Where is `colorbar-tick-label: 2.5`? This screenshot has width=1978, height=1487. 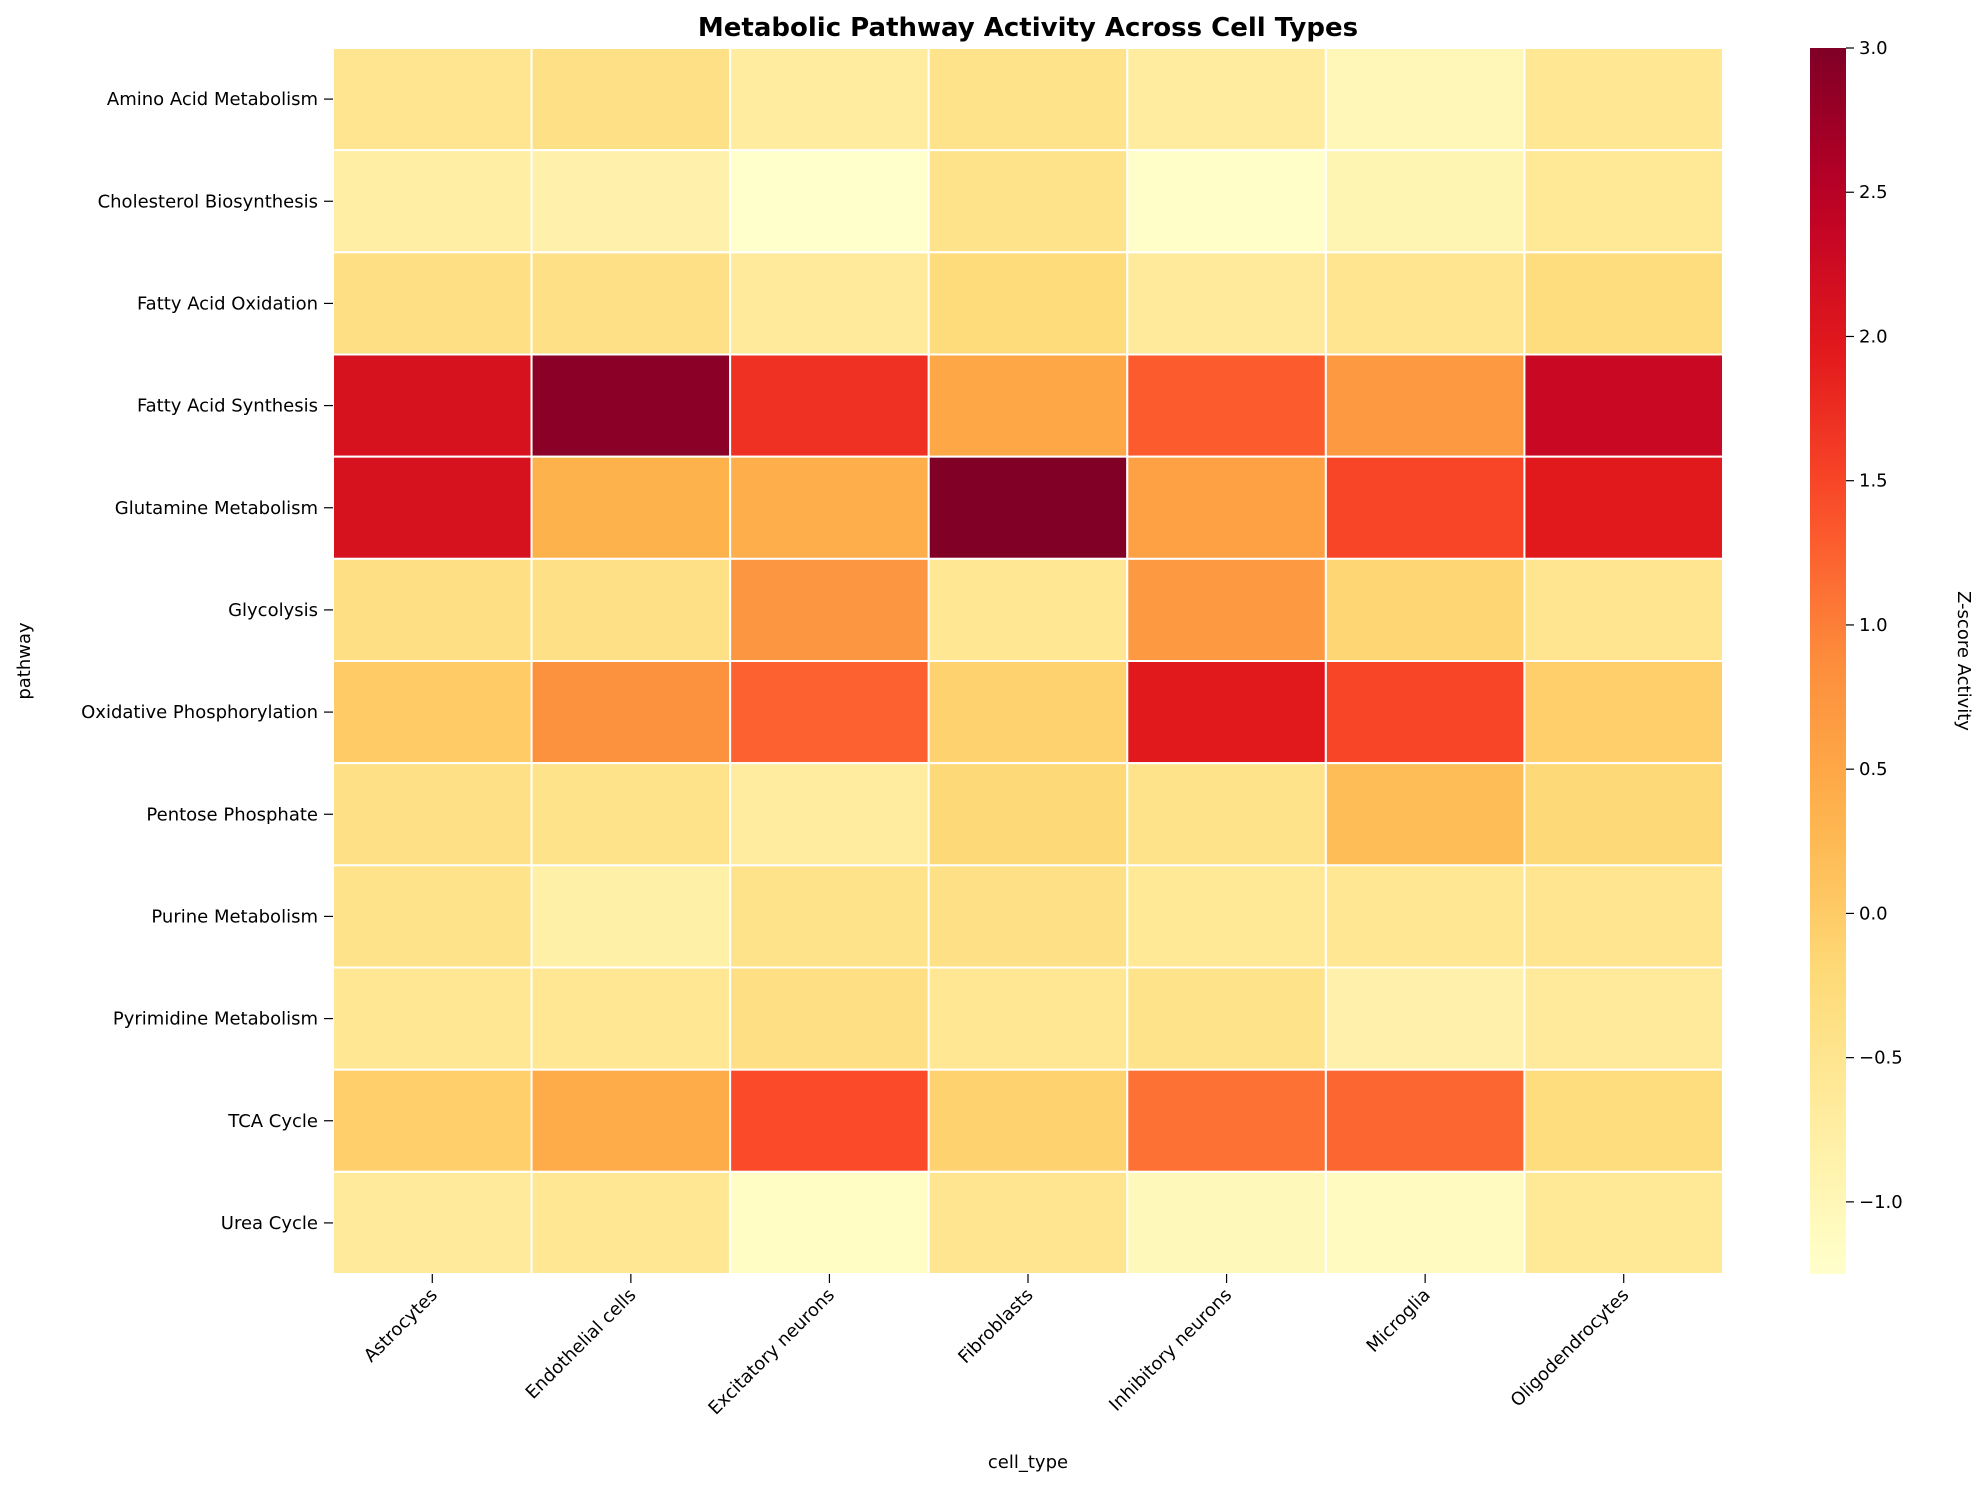
colorbar-tick-label: 2.5 is located at coordinates (1873, 192).